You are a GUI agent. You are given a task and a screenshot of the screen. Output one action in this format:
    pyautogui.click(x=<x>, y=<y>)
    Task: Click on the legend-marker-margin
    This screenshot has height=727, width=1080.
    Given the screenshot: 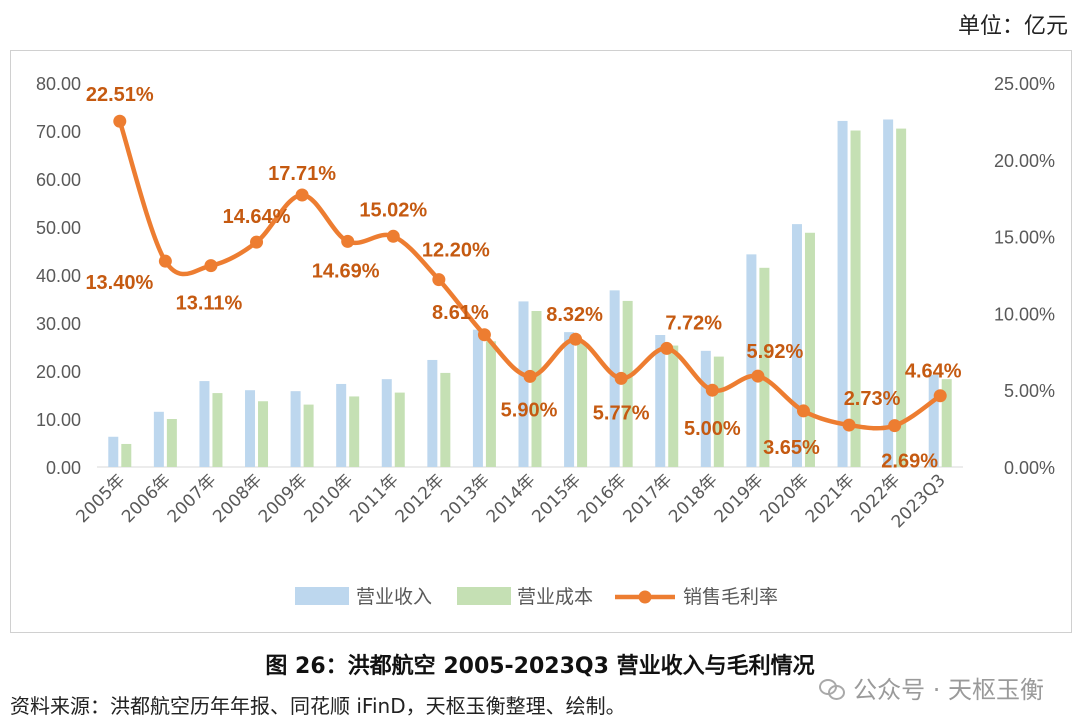 What is the action you would take?
    pyautogui.click(x=645, y=597)
    